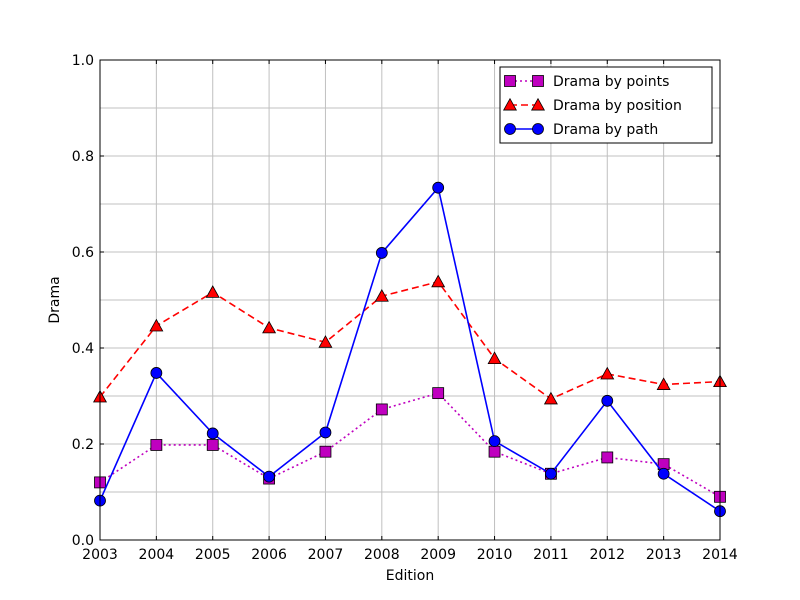 The width and height of the screenshot is (800, 600). Describe the element at coordinates (410, 445) in the screenshot. I see `series-line` at that location.